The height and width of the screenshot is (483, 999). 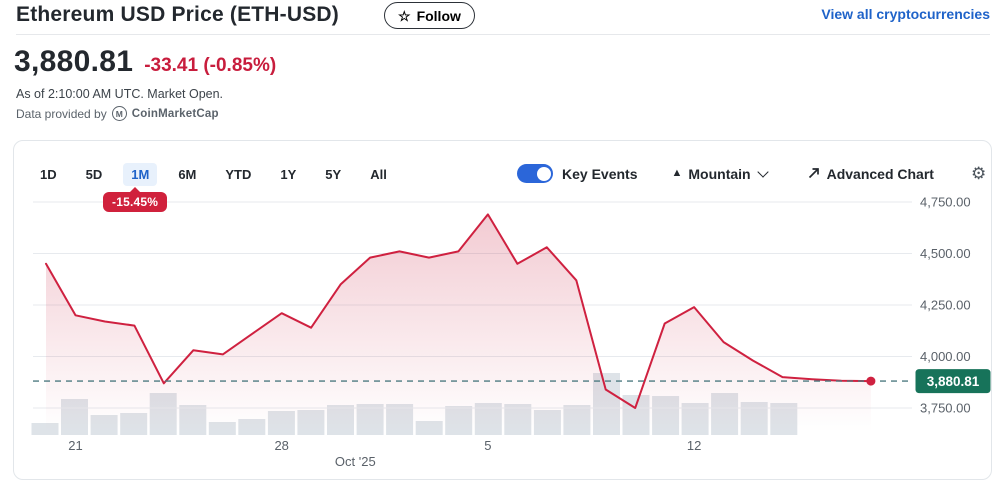 I want to click on page-title: Ethereum USD Price (ETH-USD), so click(x=177, y=14).